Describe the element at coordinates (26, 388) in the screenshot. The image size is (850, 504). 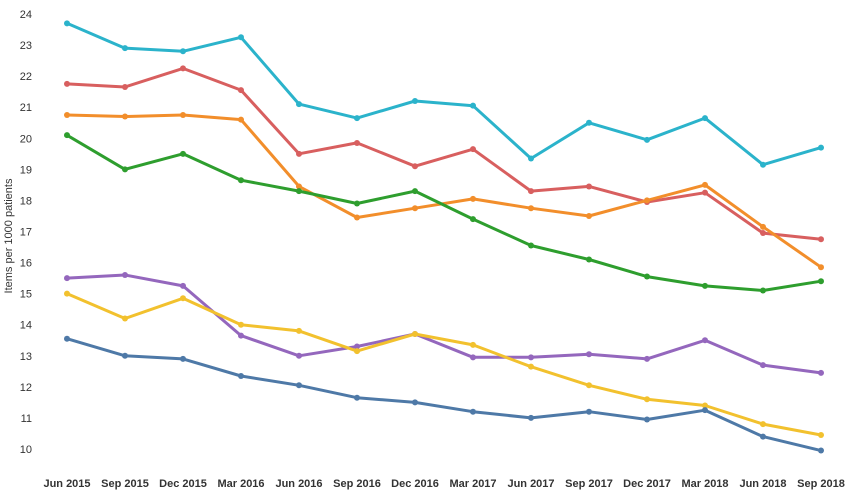
I see `y-tick-label: 12` at that location.